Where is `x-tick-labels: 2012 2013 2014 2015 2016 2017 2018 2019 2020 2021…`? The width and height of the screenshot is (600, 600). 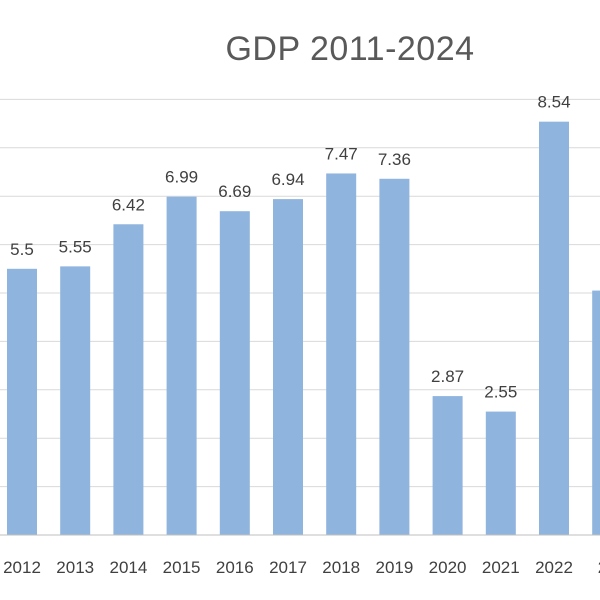 x-tick-labels: 2012 2013 2014 2015 2016 2017 2018 2019 2020 2021… is located at coordinates (301, 567).